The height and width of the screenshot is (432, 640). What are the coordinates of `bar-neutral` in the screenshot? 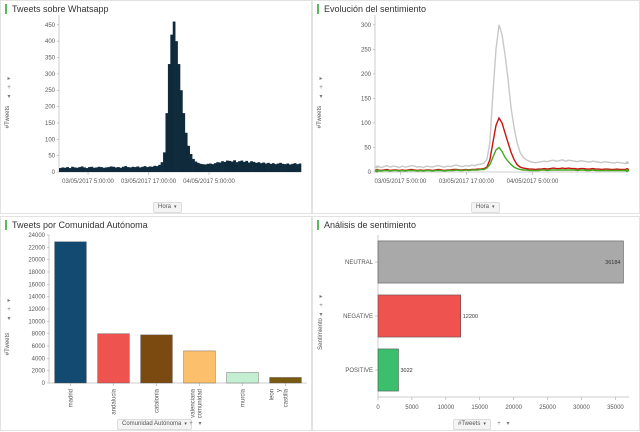 It's located at (500, 262).